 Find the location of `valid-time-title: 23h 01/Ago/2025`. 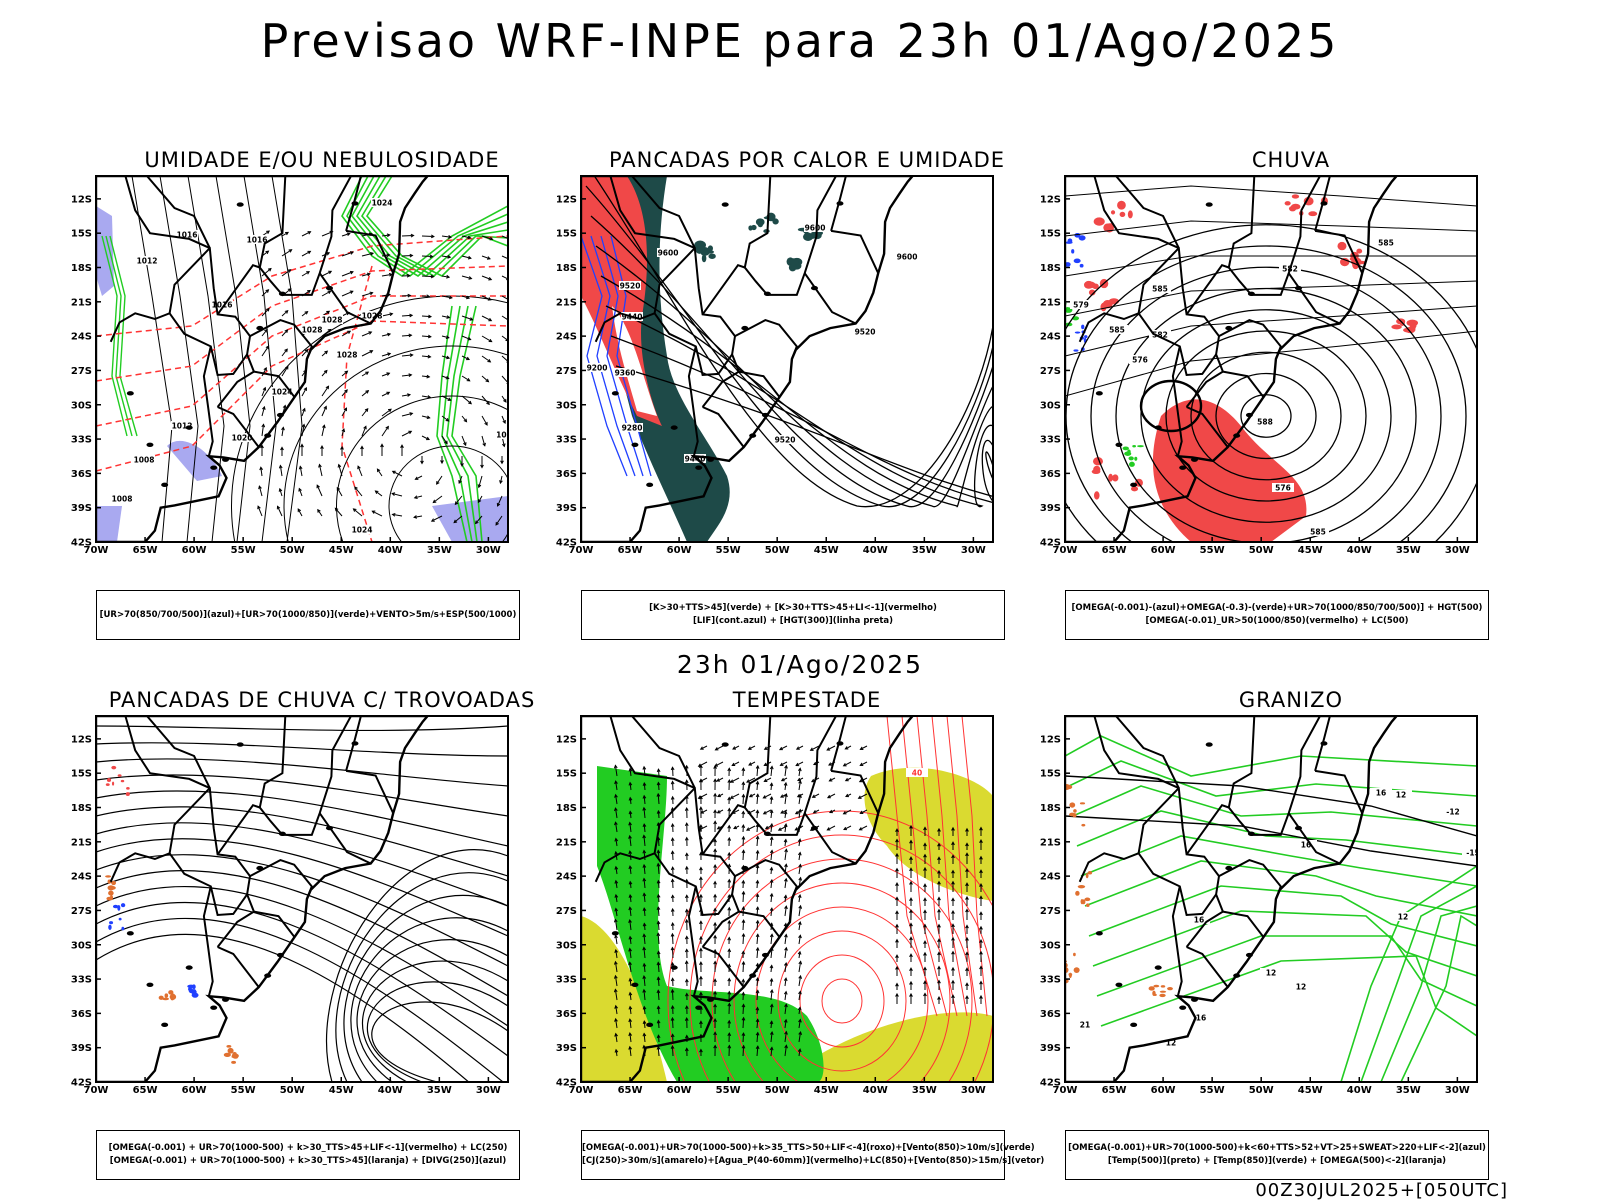

valid-time-title: 23h 01/Ago/2025 is located at coordinates (800, 664).